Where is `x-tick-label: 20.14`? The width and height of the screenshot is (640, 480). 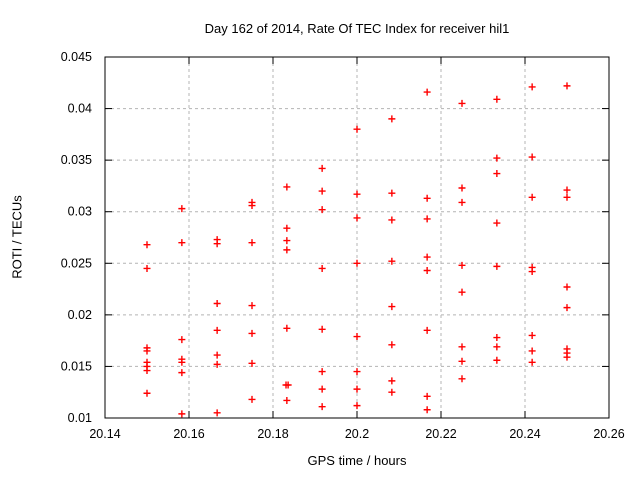 x-tick-label: 20.14 is located at coordinates (104, 434).